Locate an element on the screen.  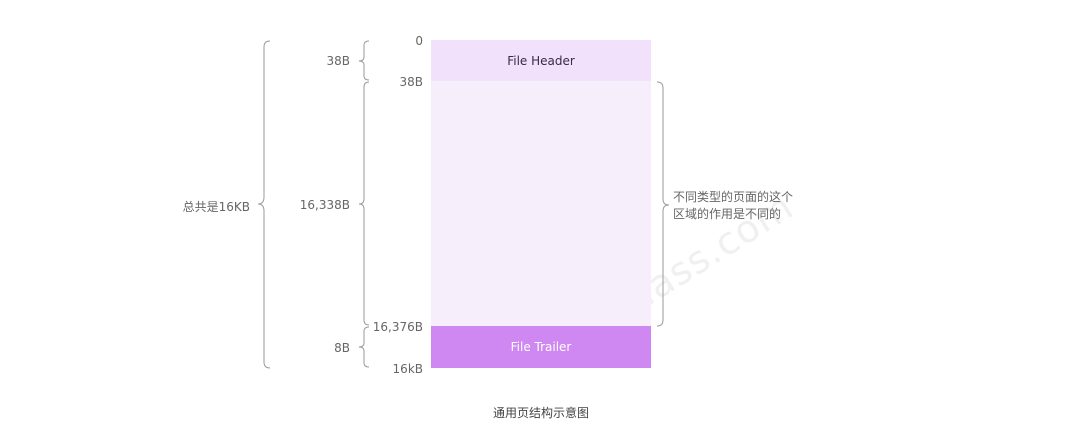
total-brace is located at coordinates (264, 204).